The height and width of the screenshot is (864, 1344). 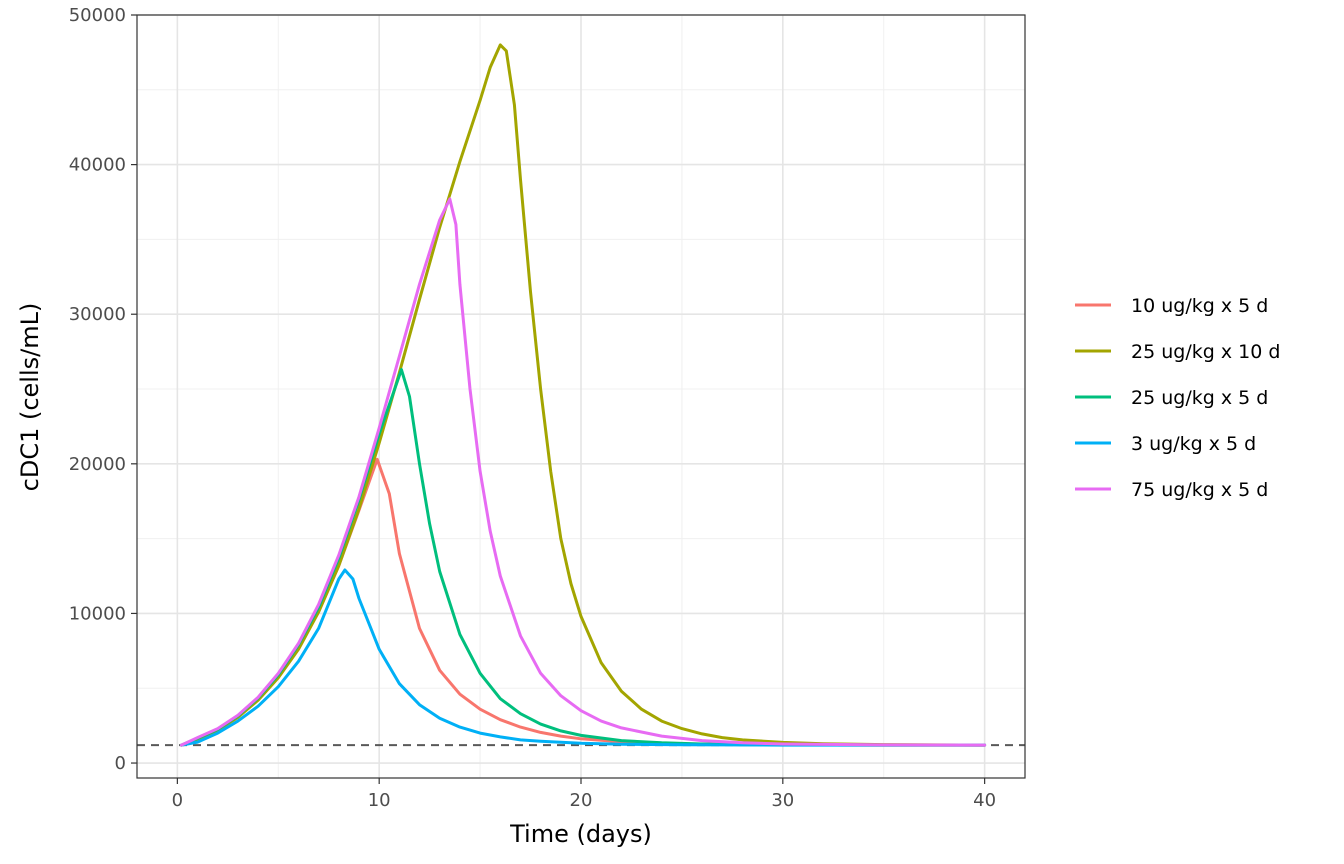 I want to click on y-axis-title: cDC1 (cells/mL), so click(x=30, y=397).